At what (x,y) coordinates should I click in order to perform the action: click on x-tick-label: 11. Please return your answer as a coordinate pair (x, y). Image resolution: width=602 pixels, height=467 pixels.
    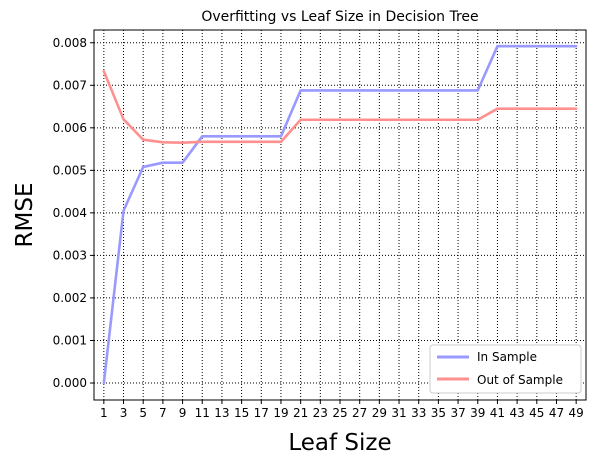
    Looking at the image, I should click on (202, 413).